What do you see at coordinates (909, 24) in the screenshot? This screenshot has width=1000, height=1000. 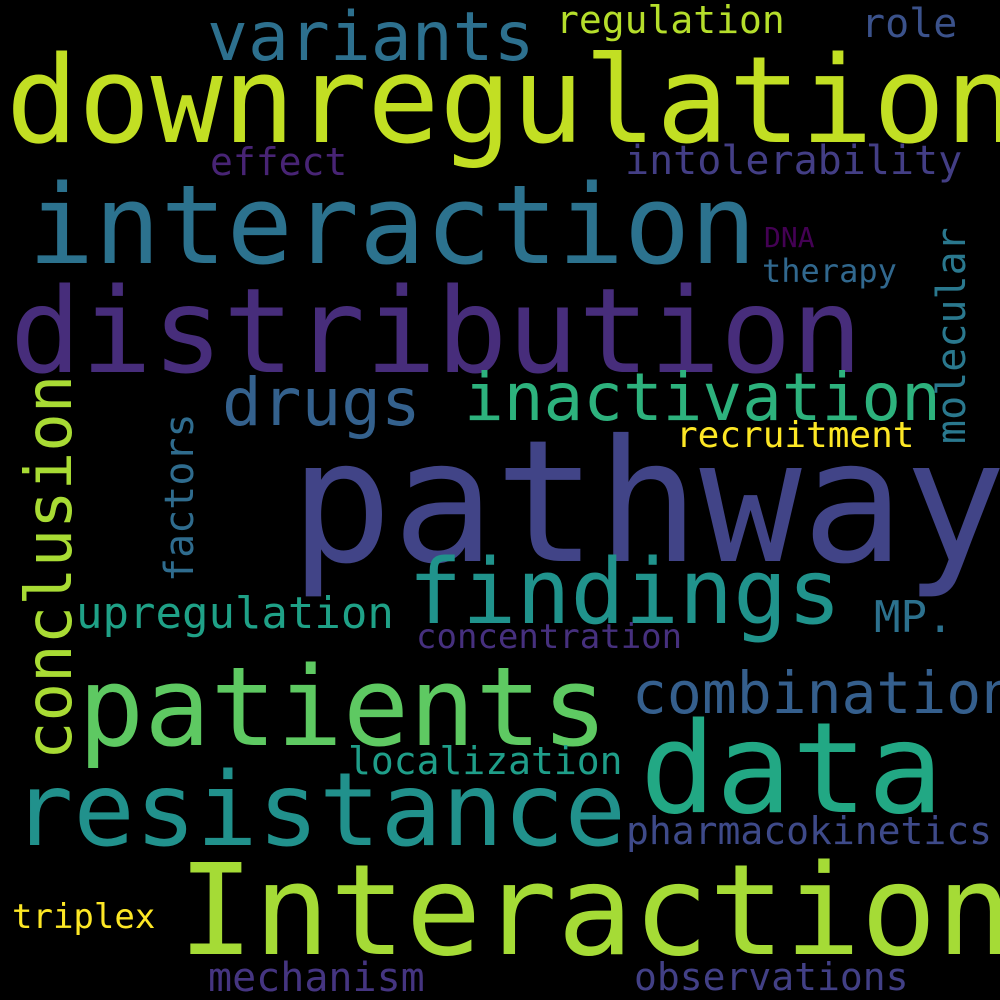 I see `word-role: role` at bounding box center [909, 24].